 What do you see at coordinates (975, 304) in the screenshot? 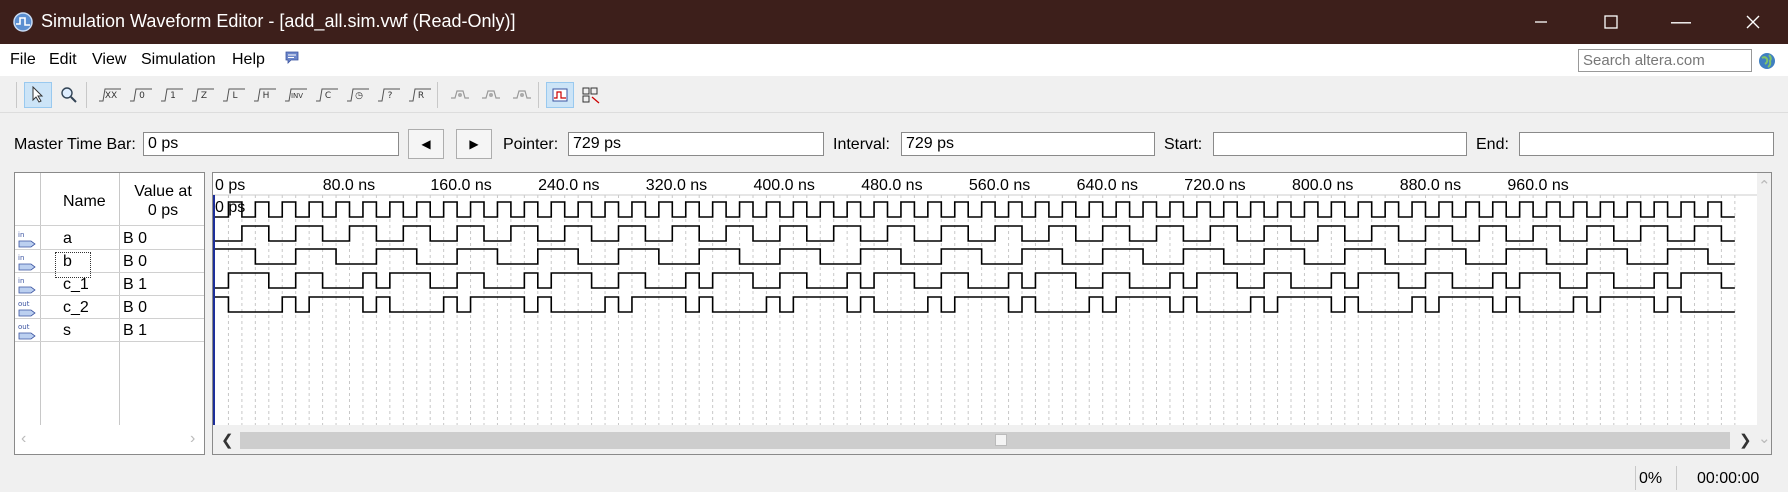
I see `waveform-s` at bounding box center [975, 304].